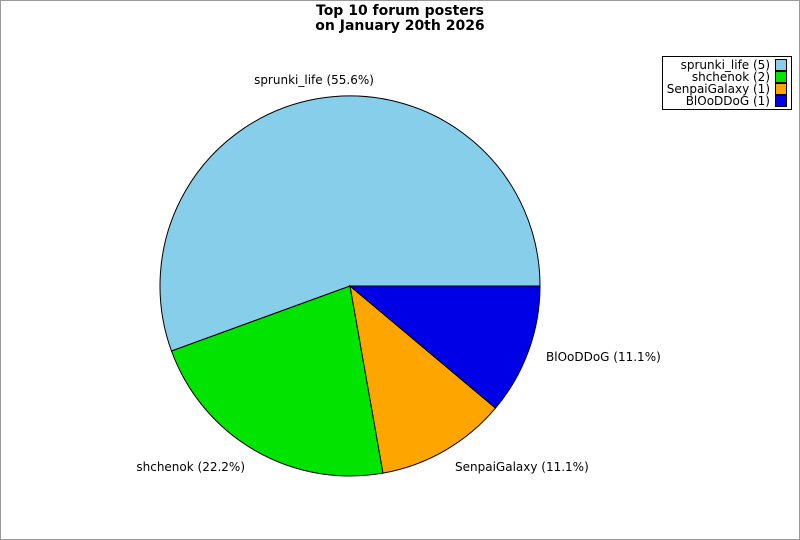 This screenshot has height=540, width=800. What do you see at coordinates (314, 80) in the screenshot?
I see `slice-label-sprunki_life: sprunki_life (55.6%)` at bounding box center [314, 80].